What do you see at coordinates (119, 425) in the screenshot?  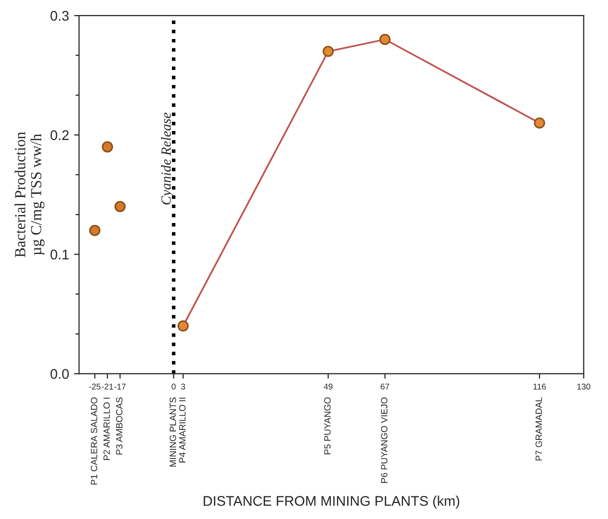 I see `text: P3 AMBOCAS` at bounding box center [119, 425].